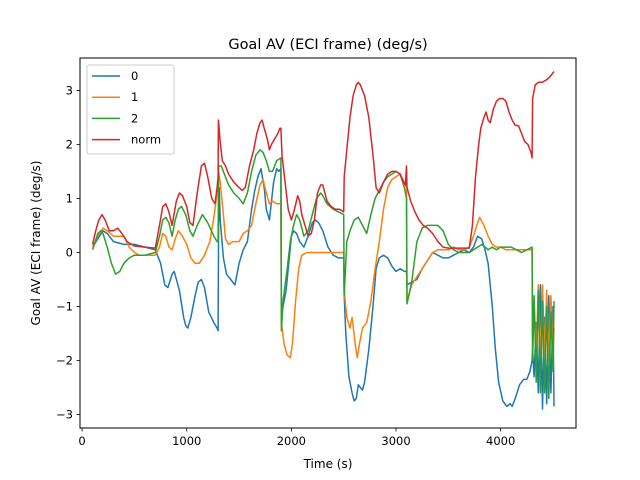  What do you see at coordinates (134, 118) in the screenshot?
I see `legend-label-2: 2` at bounding box center [134, 118].